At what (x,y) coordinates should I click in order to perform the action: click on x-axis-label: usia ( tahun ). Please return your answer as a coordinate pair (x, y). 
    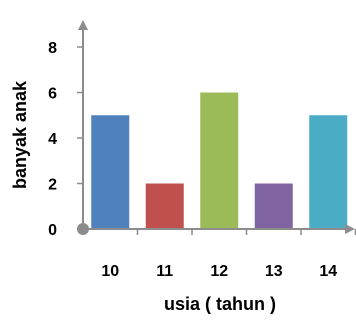
    Looking at the image, I should click on (220, 304).